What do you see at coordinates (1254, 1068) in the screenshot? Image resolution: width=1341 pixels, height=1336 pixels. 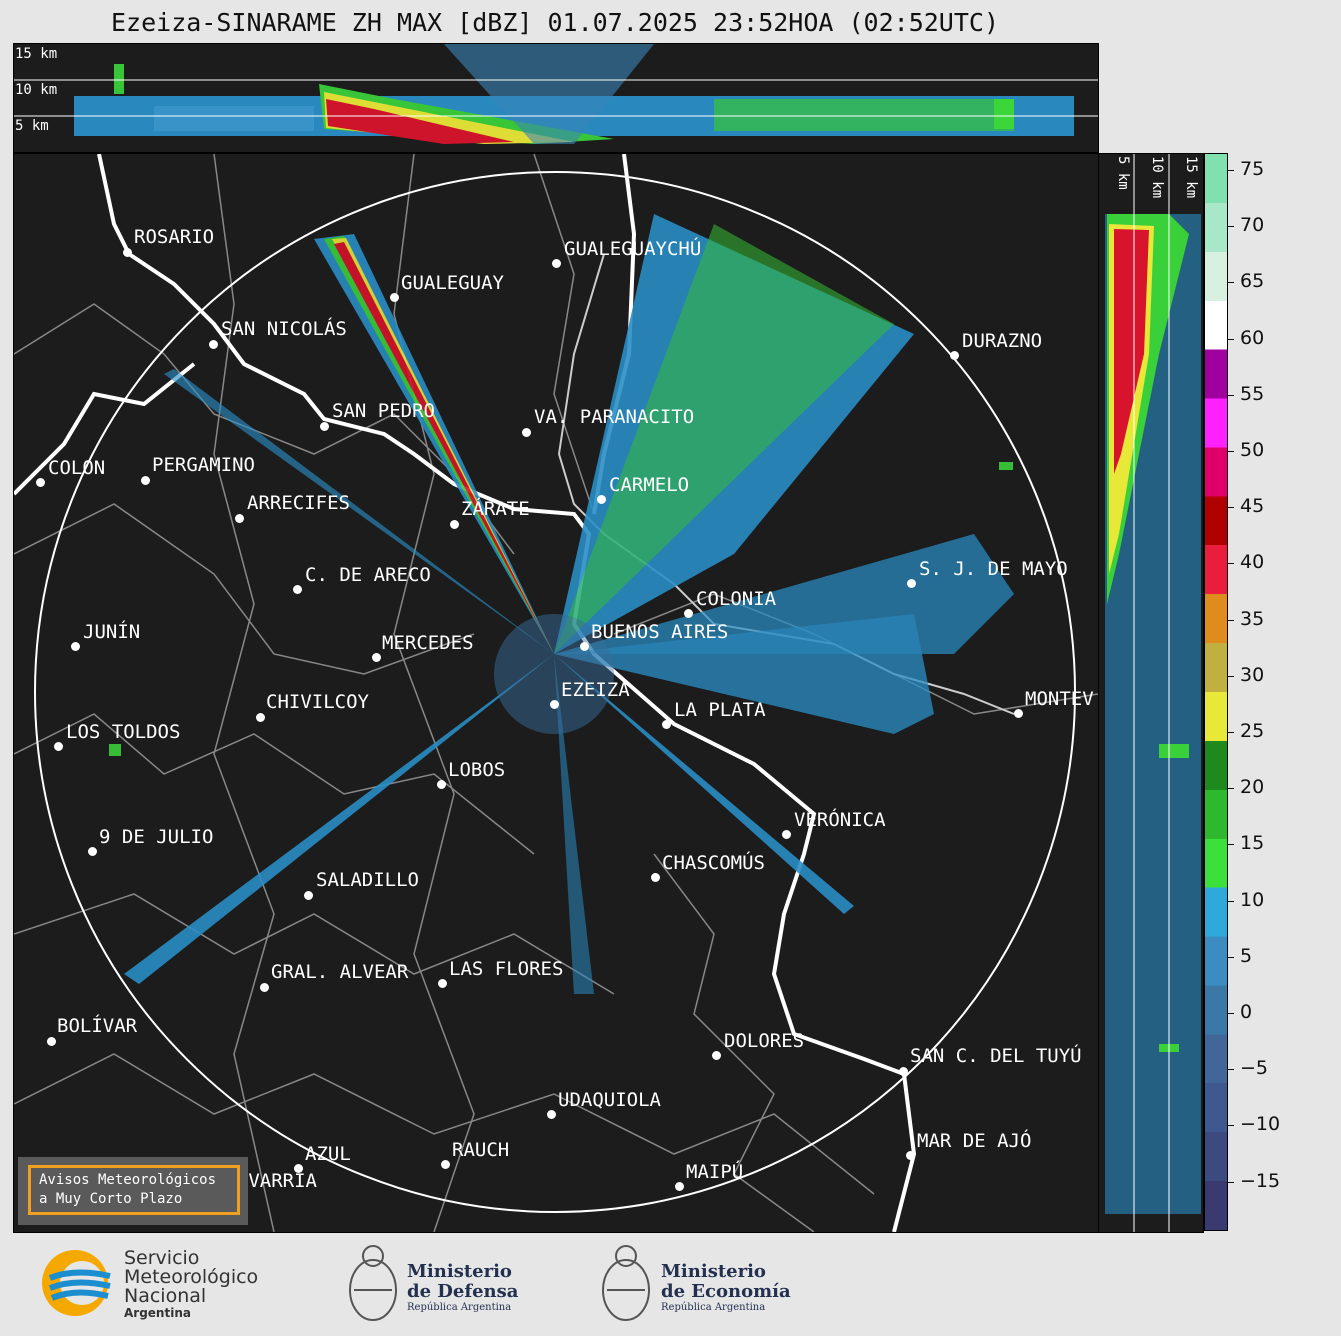 I see `colorbar-tick-label: −5` at bounding box center [1254, 1068].